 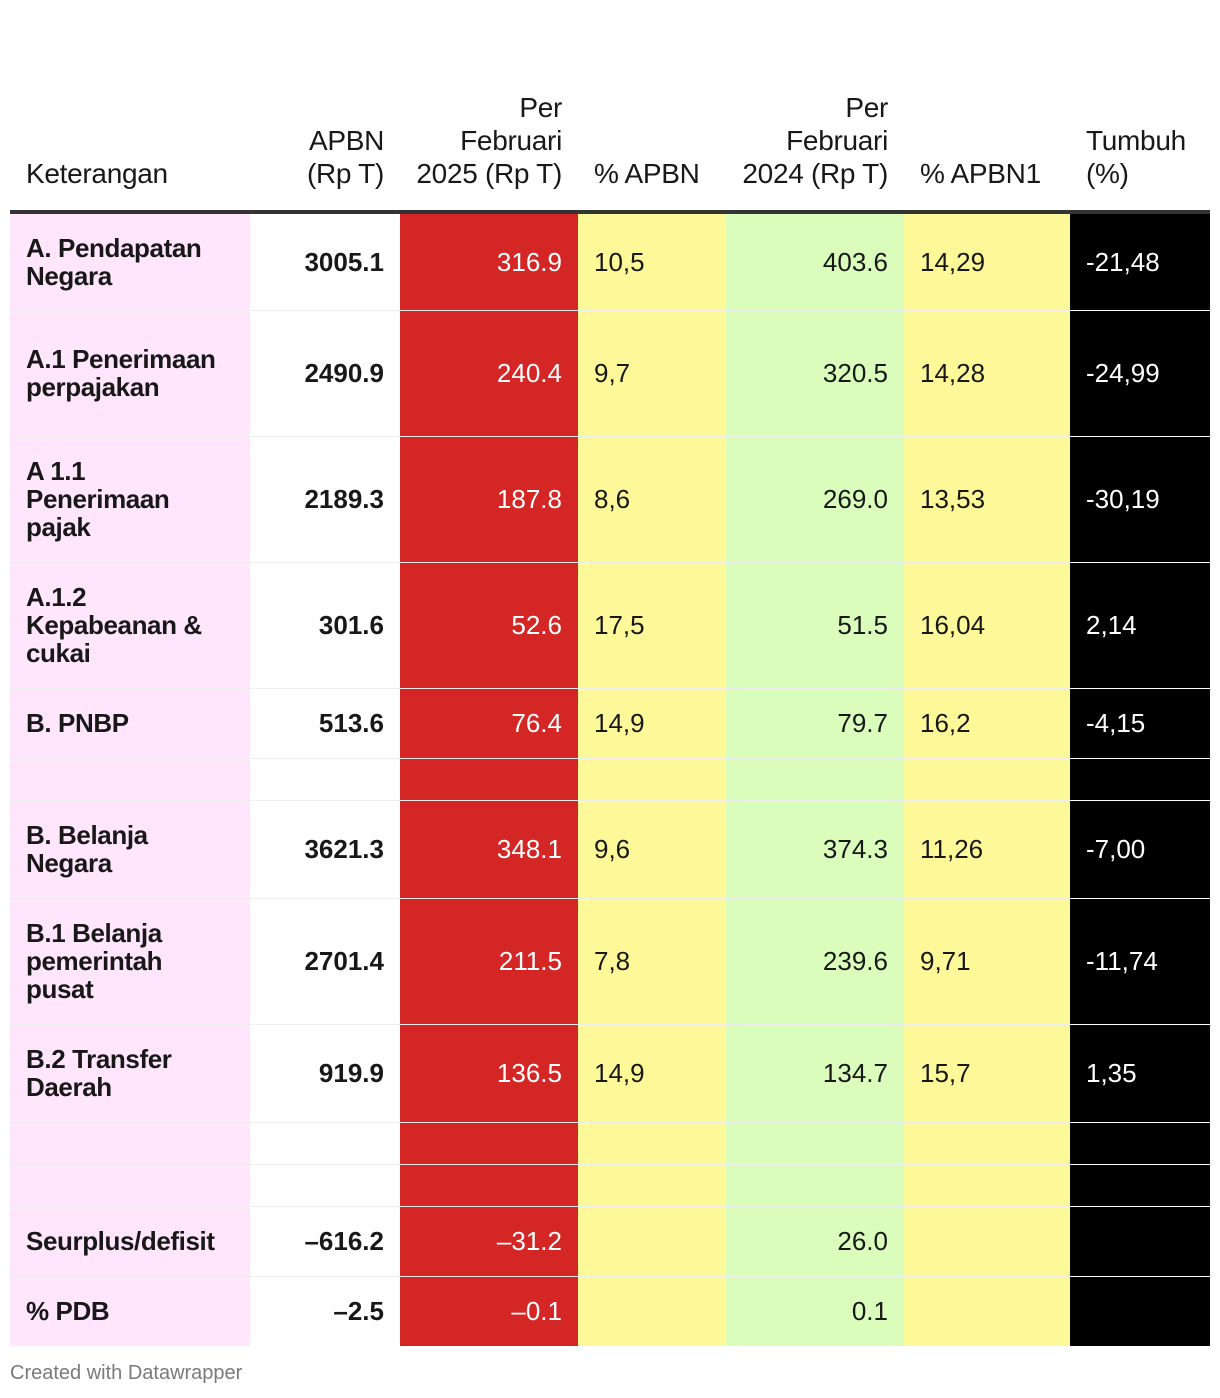 What do you see at coordinates (130, 1241) in the screenshot?
I see `cell-keterangan: Seurplus/defisit` at bounding box center [130, 1241].